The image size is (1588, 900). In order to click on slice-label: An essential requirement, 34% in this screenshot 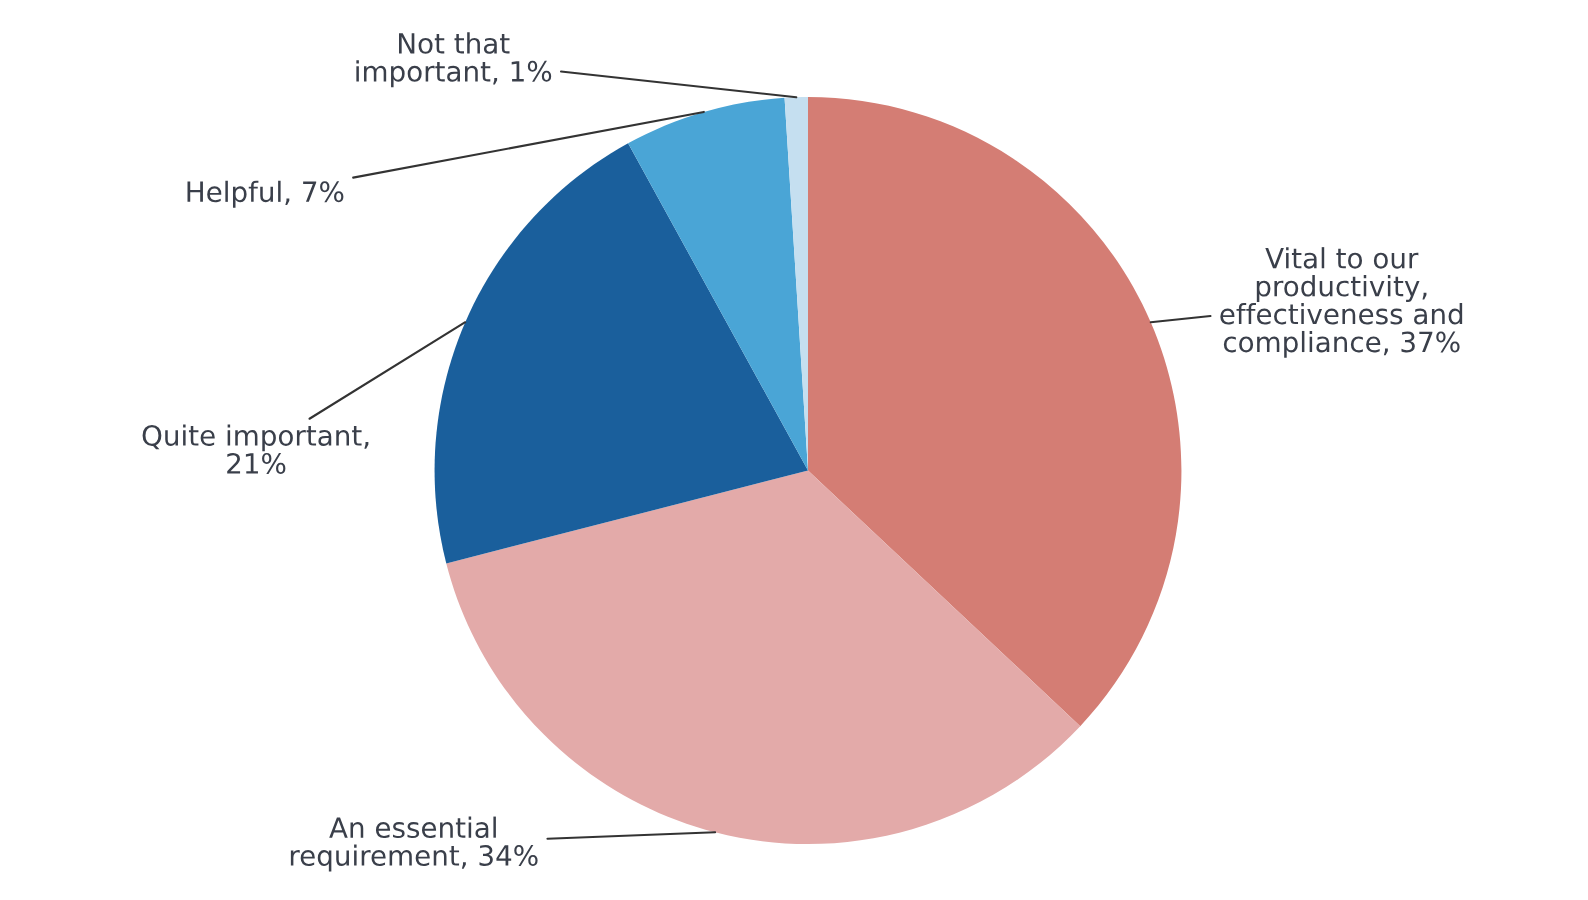, I will do `click(414, 844)`.